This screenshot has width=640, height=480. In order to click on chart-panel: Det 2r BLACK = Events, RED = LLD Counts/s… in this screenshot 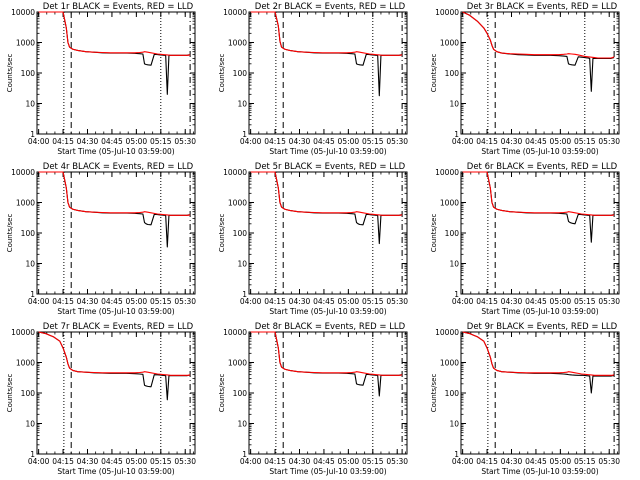, I will do `click(313, 79)`.